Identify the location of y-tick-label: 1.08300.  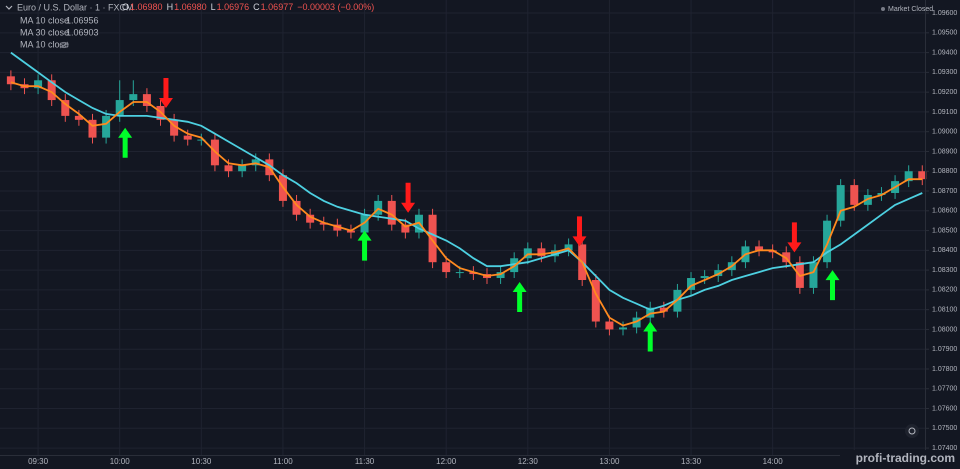
(944, 270).